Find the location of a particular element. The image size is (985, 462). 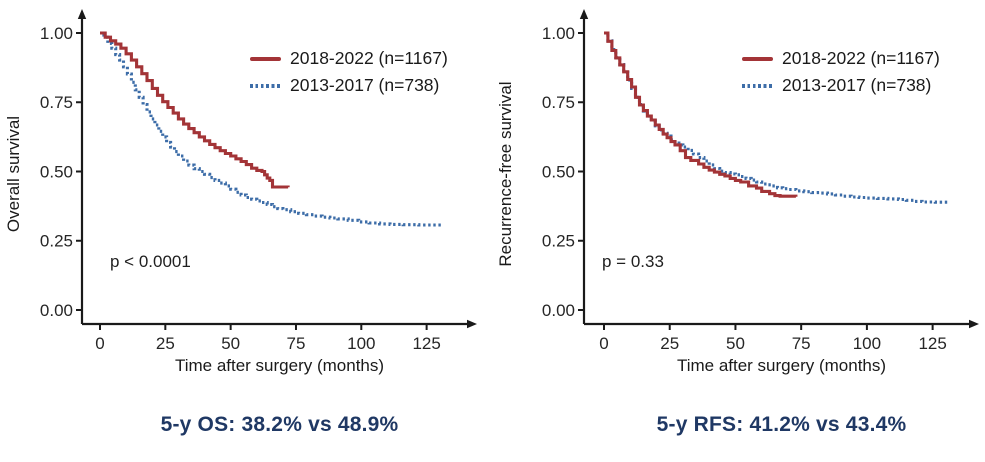

p-value: p = 0.33 is located at coordinates (633, 261).